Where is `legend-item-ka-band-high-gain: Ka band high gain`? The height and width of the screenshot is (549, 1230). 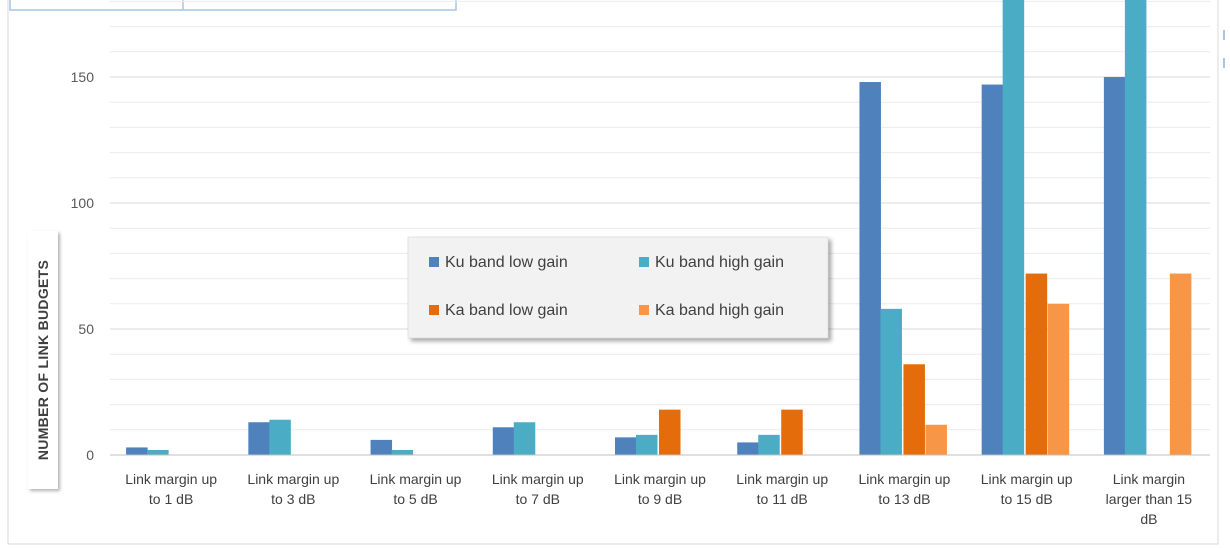
legend-item-ka-band-high-gain: Ka band high gain is located at coordinates (711, 310).